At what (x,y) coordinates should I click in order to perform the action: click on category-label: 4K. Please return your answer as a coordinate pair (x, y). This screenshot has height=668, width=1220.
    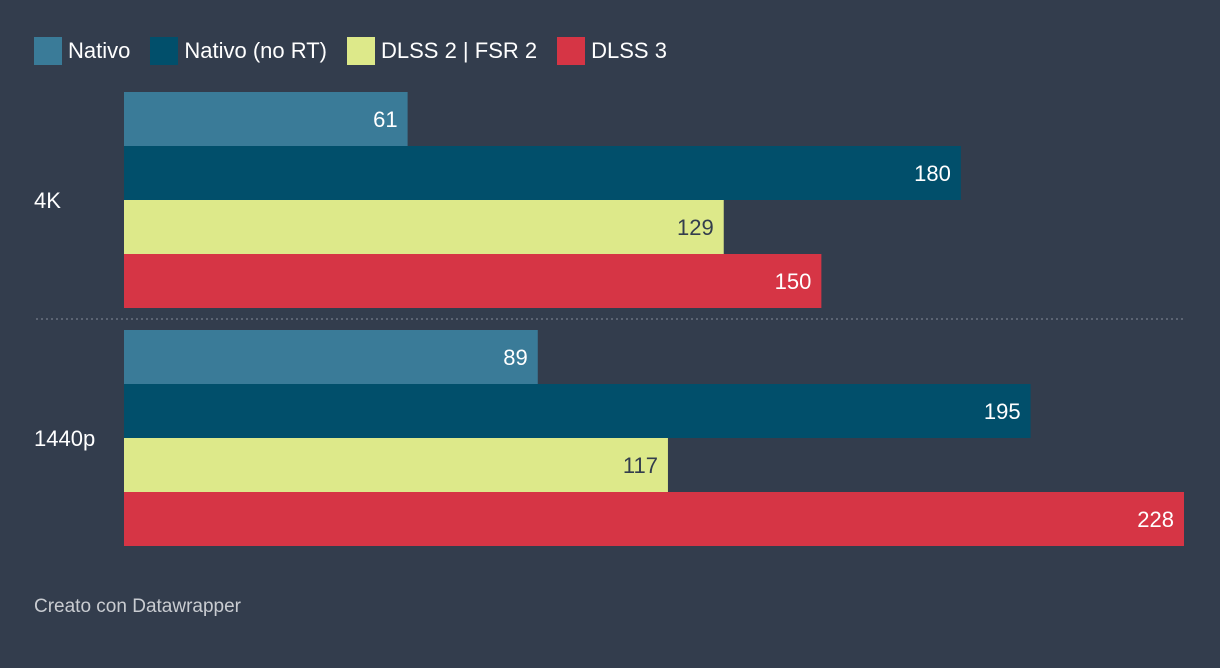
    Looking at the image, I should click on (47, 200).